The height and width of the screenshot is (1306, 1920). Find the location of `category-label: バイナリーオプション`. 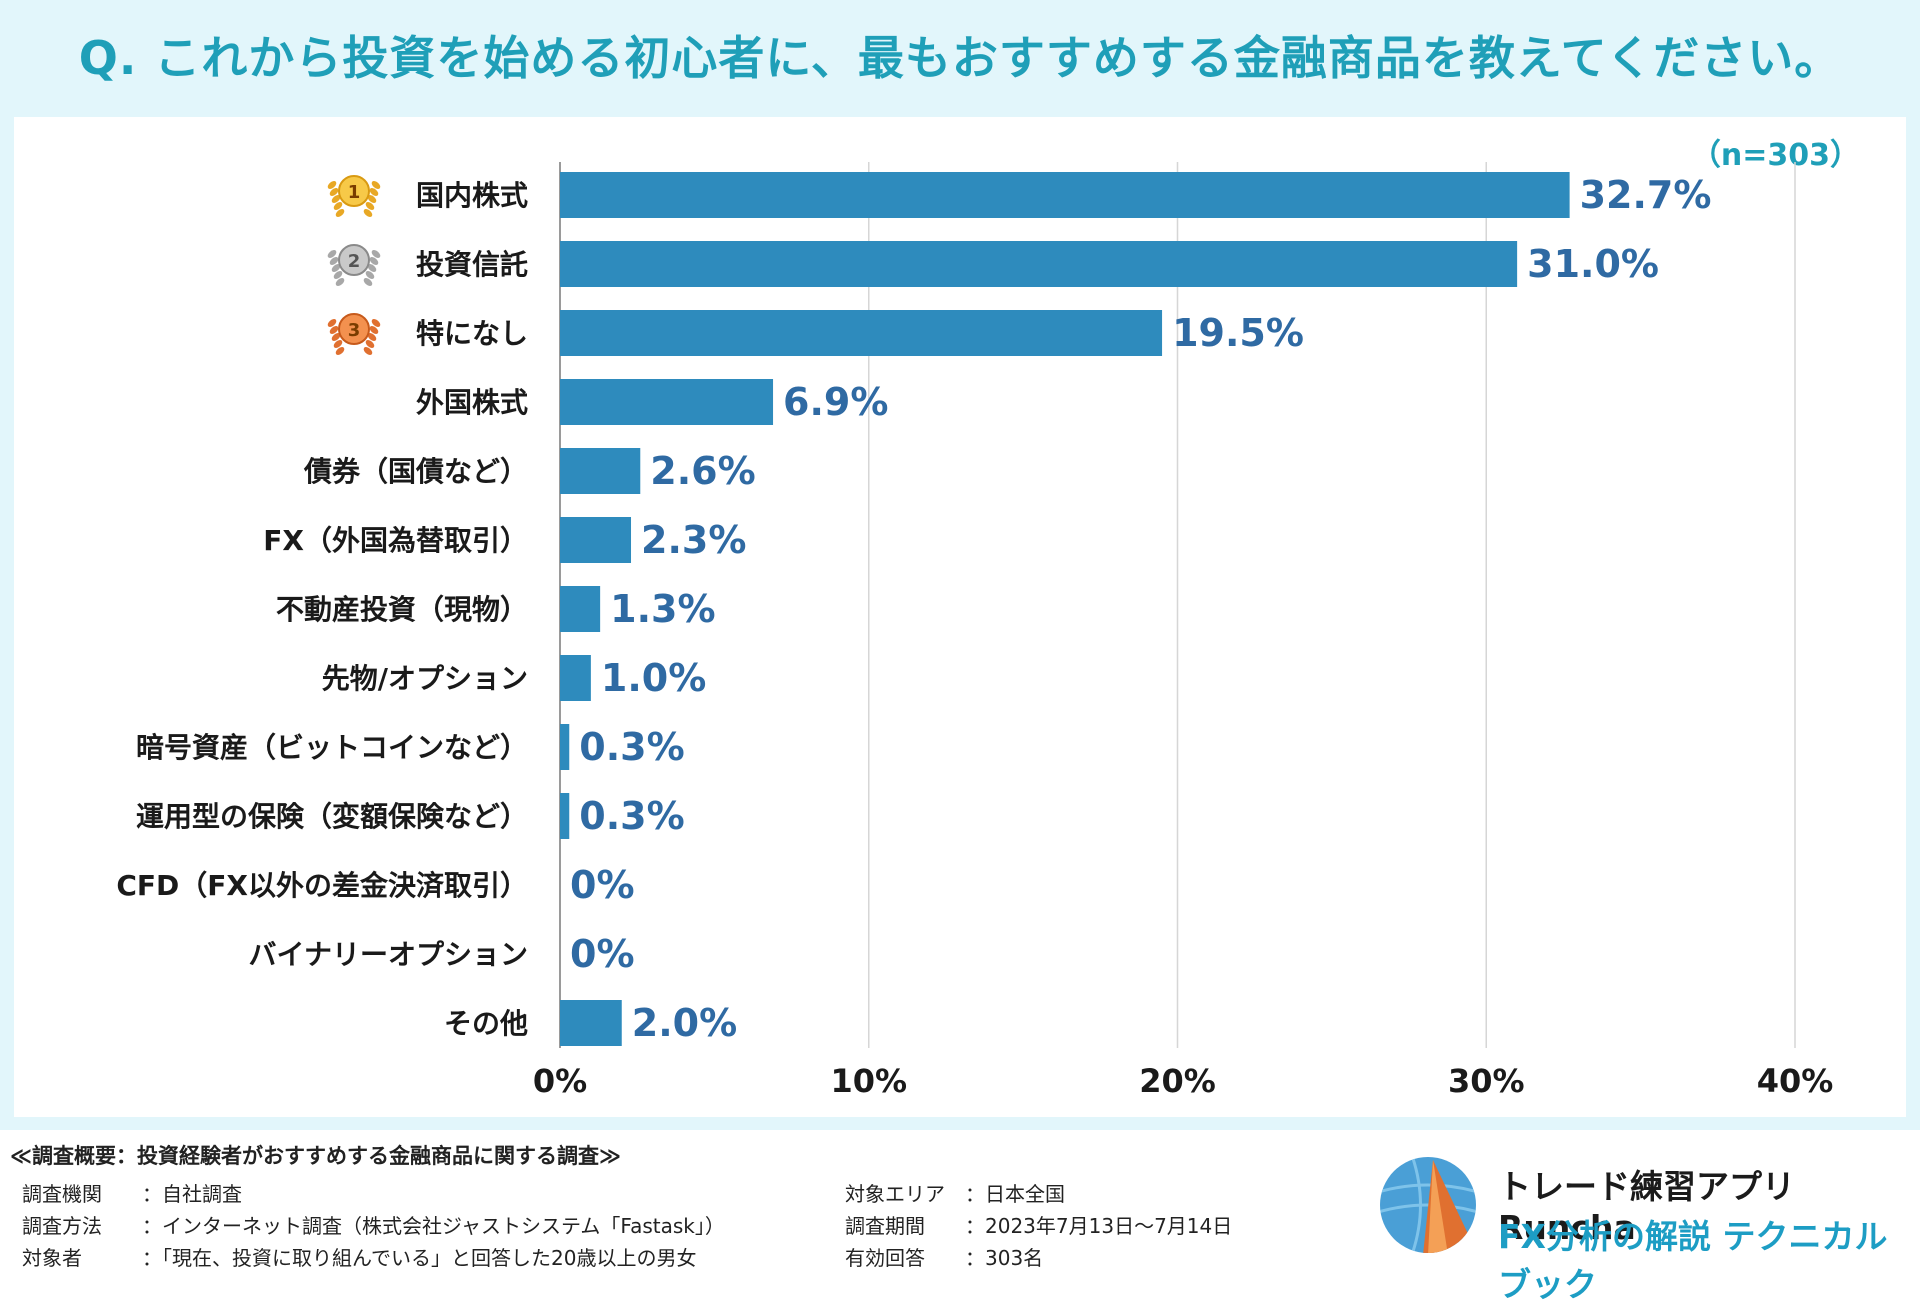

category-label: バイナリーオプション is located at coordinates (388, 954).